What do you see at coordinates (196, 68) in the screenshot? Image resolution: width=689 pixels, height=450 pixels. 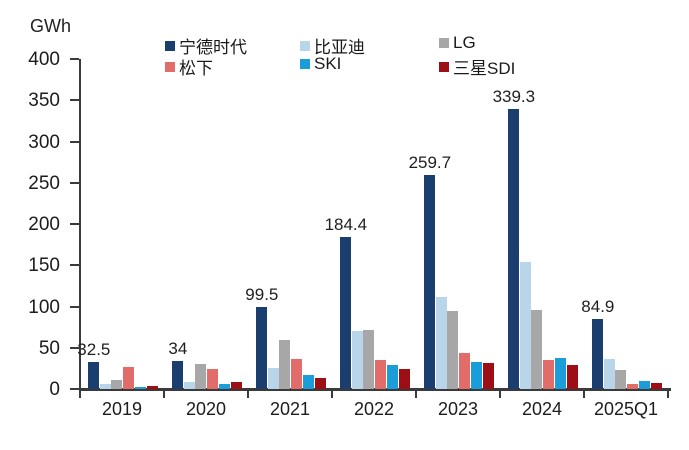 I see `legend-label: 松下` at bounding box center [196, 68].